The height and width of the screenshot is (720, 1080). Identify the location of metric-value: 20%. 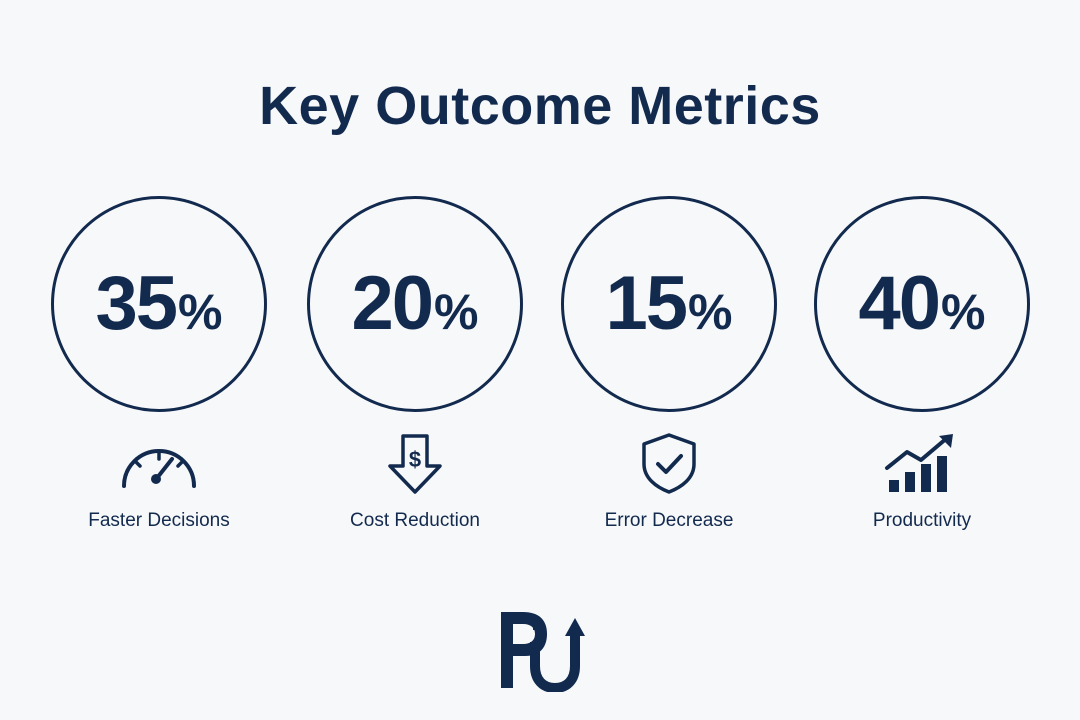
(415, 303).